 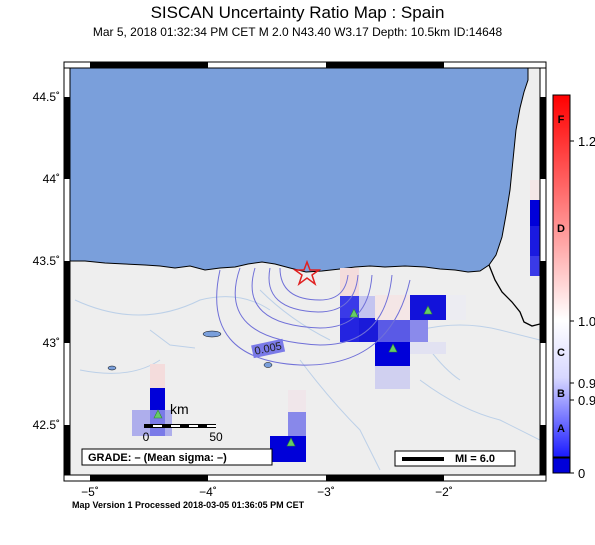 What do you see at coordinates (267, 492) in the screenshot?
I see `lon-axis: −5˚ −4˚ −3˚ −2˚` at bounding box center [267, 492].